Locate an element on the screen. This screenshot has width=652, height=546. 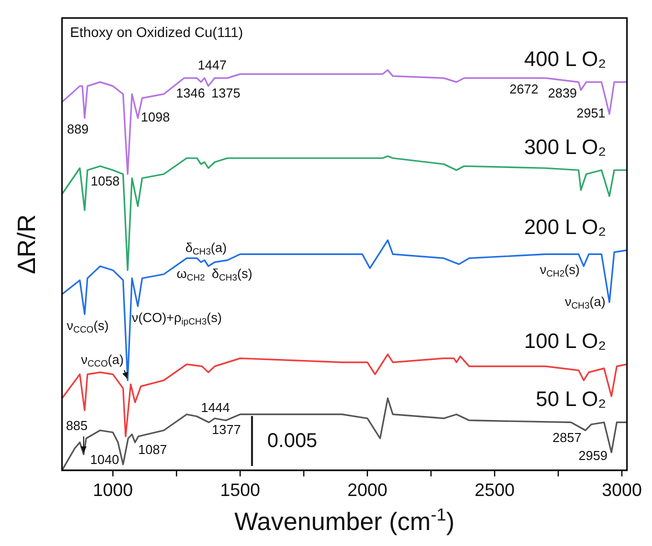
annotation: 2959 is located at coordinates (593, 455).